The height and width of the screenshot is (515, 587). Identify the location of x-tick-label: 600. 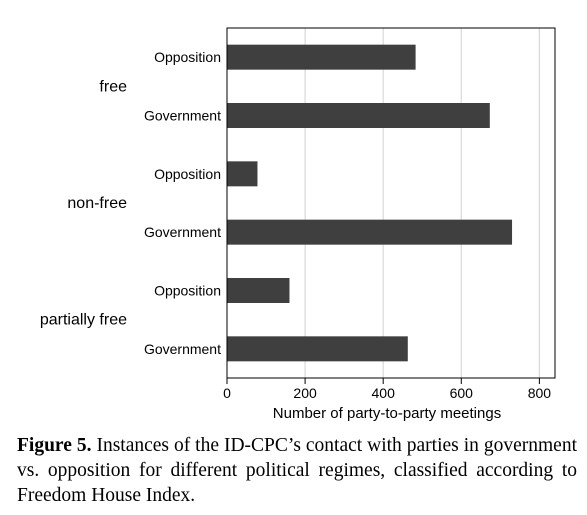
(462, 393).